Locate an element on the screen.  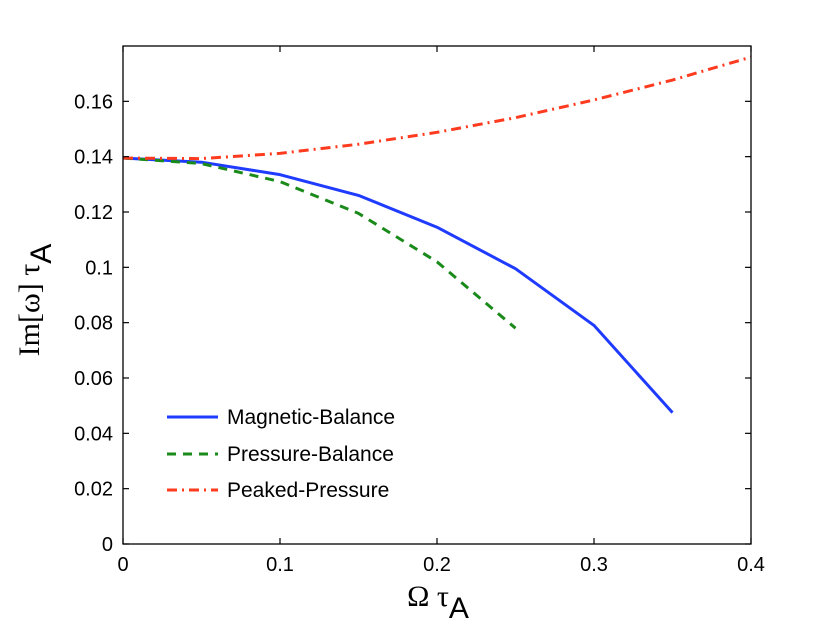
series-line-pressure-balance is located at coordinates (319, 243).